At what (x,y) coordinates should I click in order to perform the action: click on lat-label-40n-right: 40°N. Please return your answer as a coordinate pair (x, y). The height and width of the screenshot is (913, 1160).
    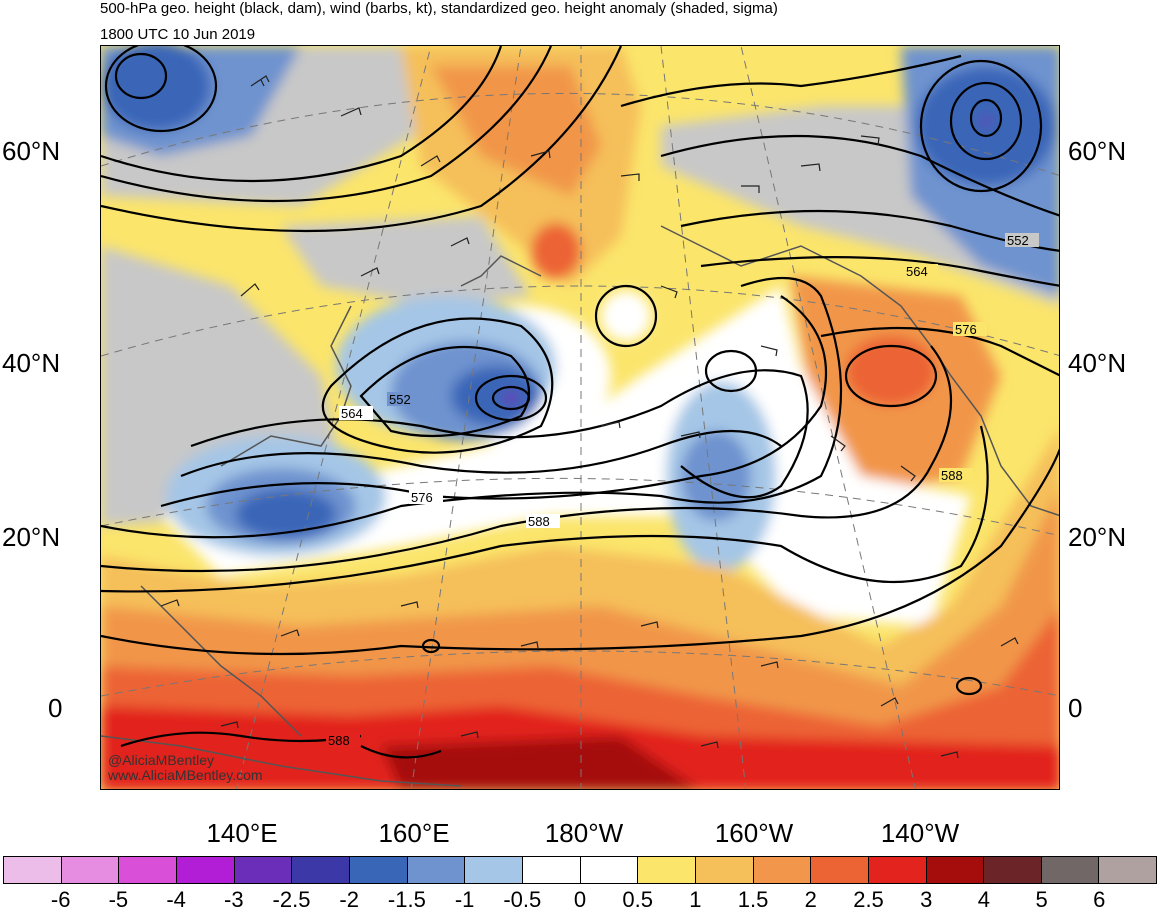
    Looking at the image, I should click on (1097, 363).